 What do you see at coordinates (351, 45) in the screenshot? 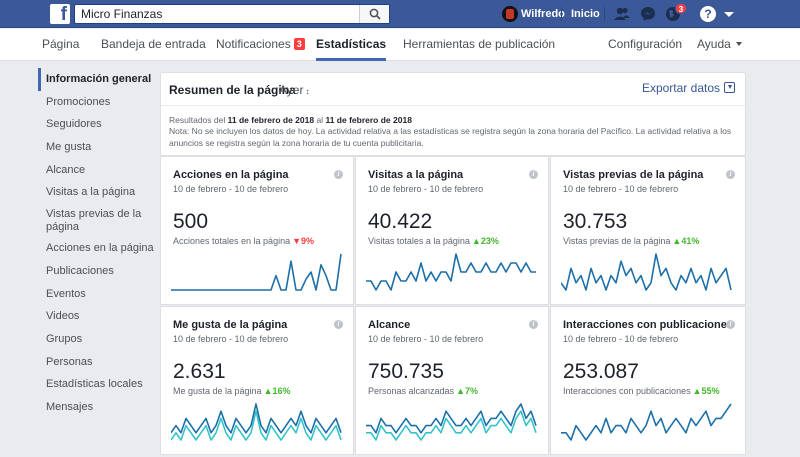
I see `tab-estadisticas: Estadísticas` at bounding box center [351, 45].